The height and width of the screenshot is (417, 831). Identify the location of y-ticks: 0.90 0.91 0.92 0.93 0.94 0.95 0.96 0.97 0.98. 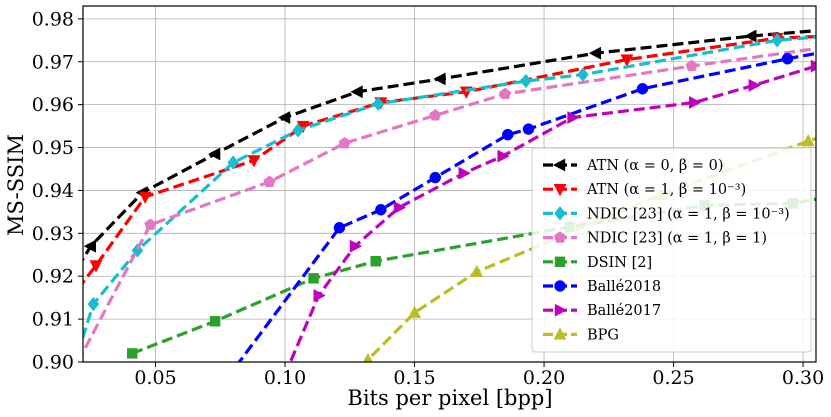
(57, 191).